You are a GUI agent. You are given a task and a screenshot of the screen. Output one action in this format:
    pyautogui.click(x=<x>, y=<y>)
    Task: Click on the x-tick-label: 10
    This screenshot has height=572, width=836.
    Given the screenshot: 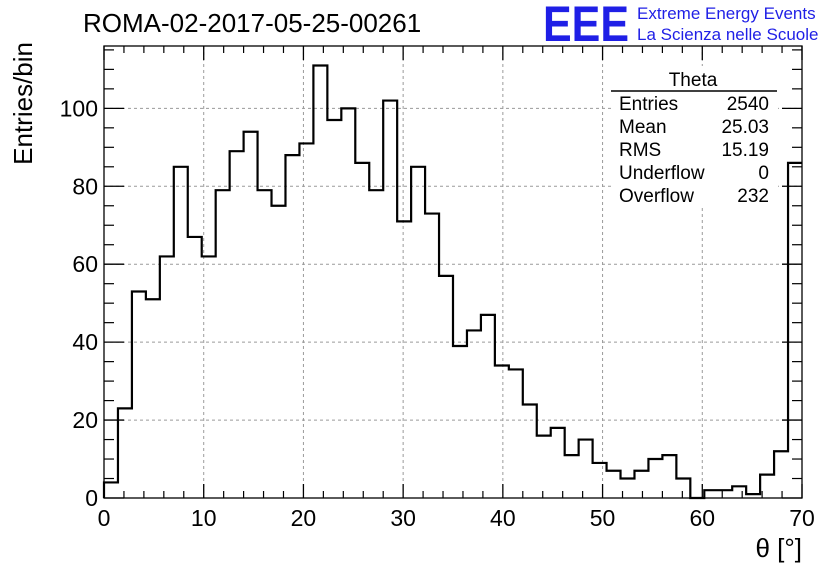 What is the action you would take?
    pyautogui.click(x=204, y=518)
    